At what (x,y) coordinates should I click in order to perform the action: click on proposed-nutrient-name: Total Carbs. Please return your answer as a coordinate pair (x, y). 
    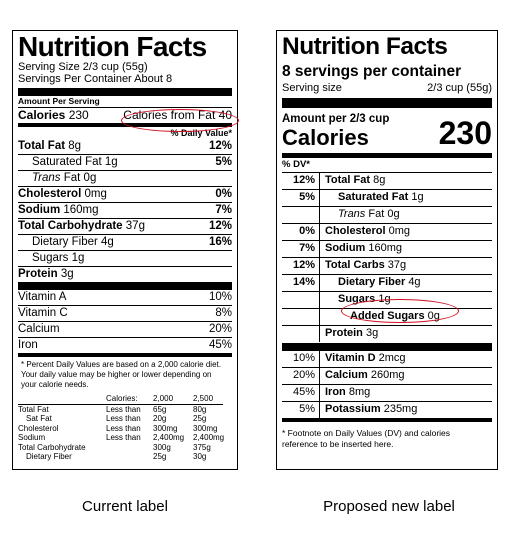
    Looking at the image, I should click on (355, 265).